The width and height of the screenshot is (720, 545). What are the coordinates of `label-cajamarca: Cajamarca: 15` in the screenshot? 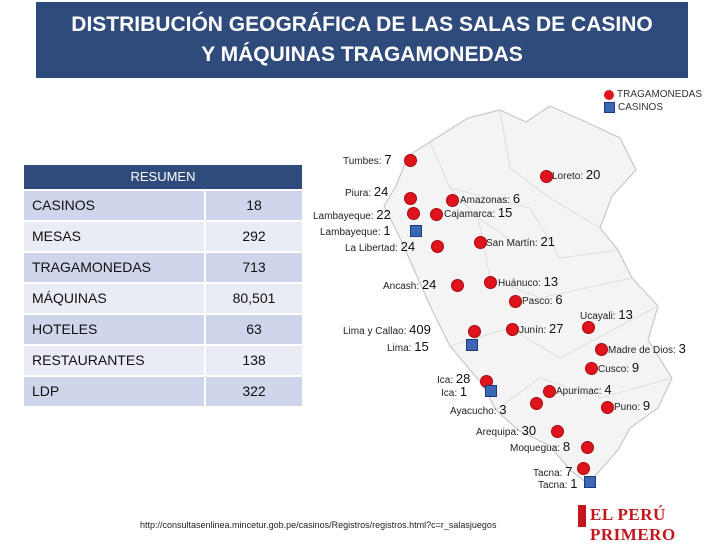 It's located at (478, 212).